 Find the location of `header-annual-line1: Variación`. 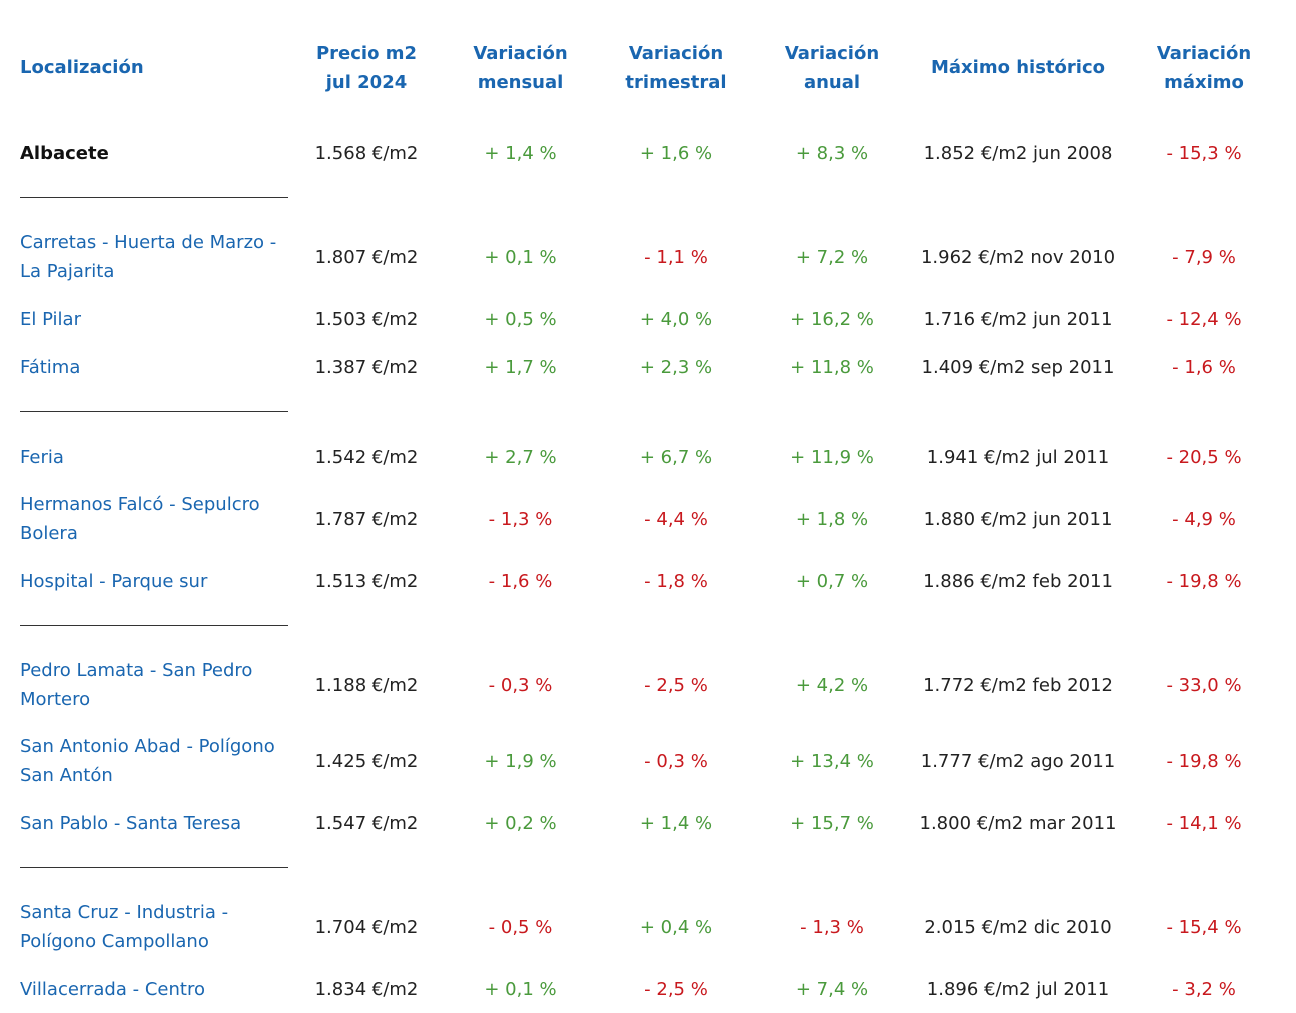

header-annual-line1: Variación is located at coordinates (832, 53).